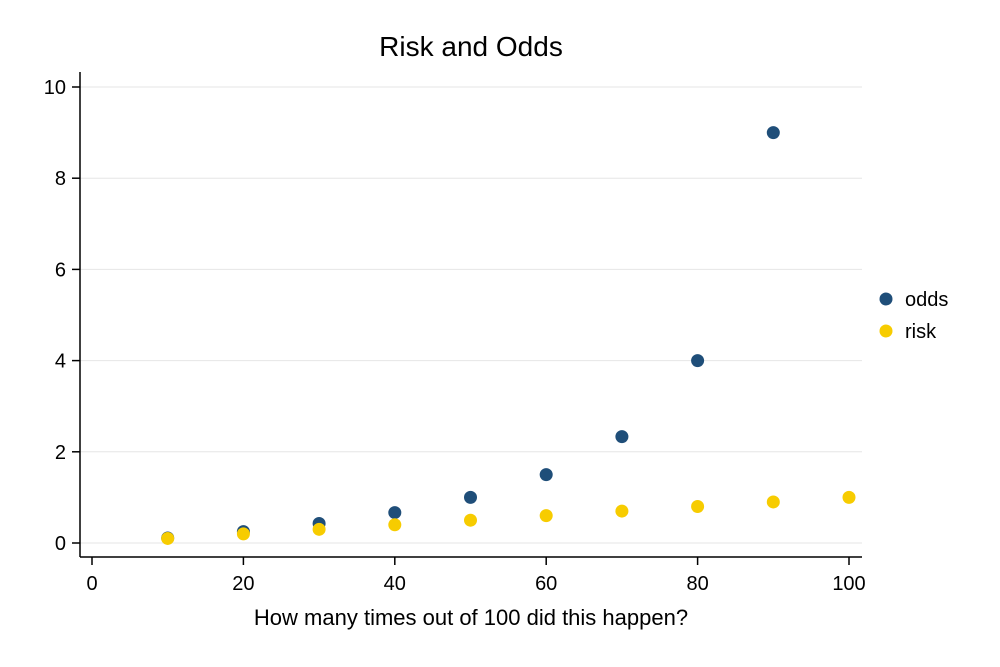 This screenshot has height=667, width=1000. What do you see at coordinates (55, 88) in the screenshot?
I see `y-tick-label: 10` at bounding box center [55, 88].